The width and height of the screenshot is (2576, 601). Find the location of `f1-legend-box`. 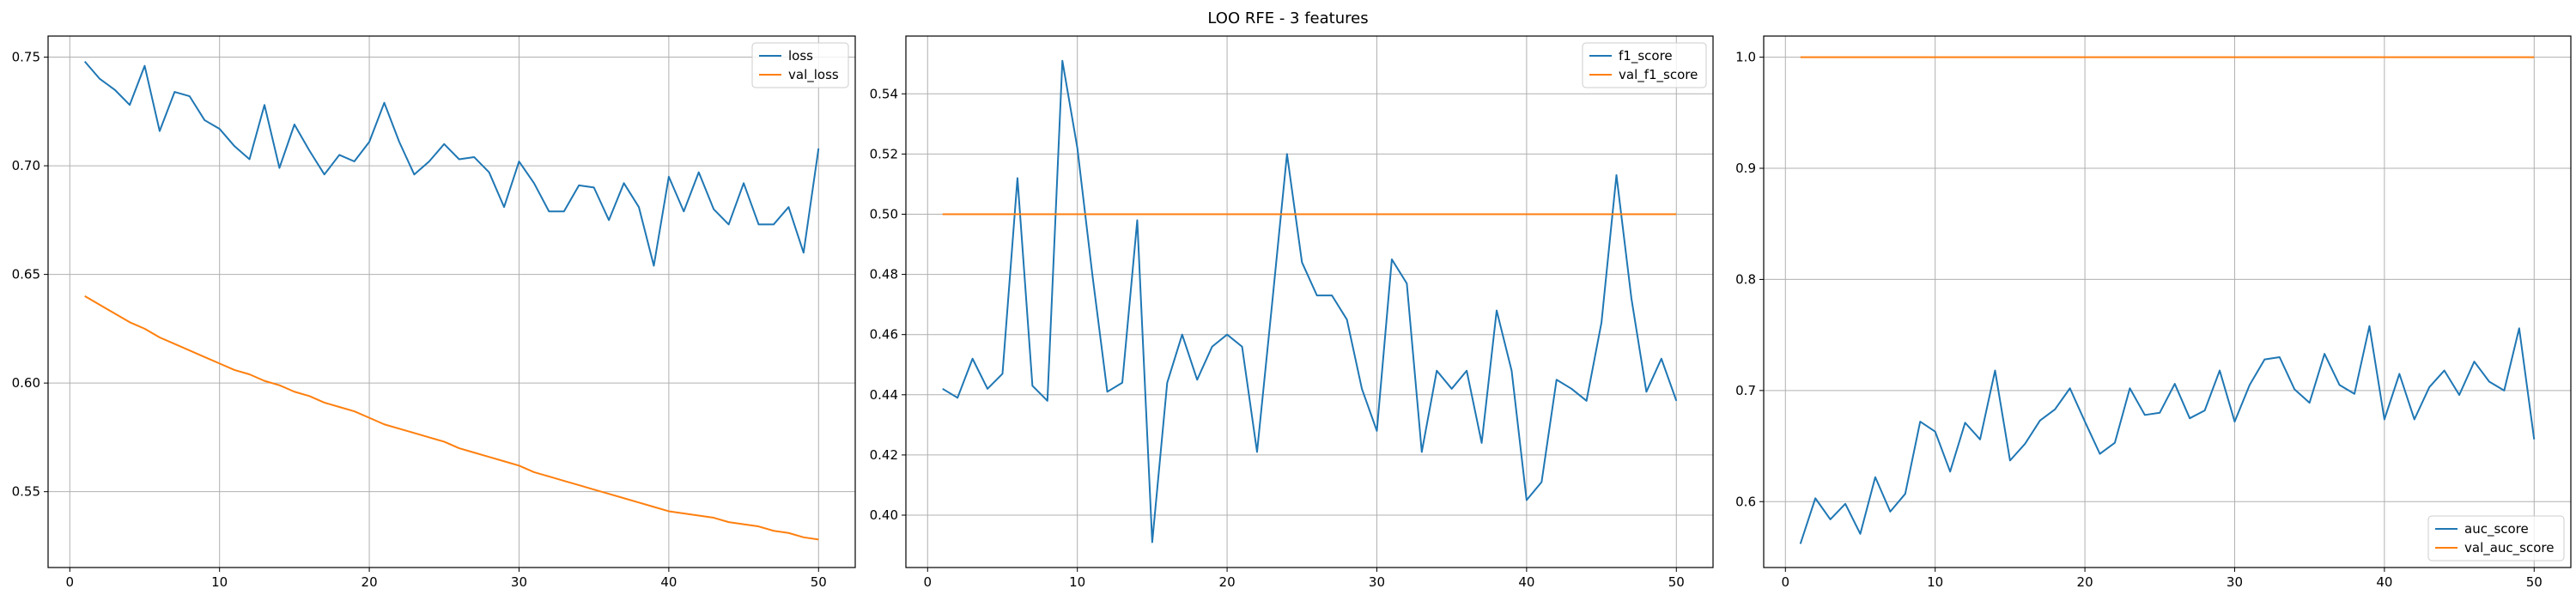

f1-legend-box is located at coordinates (1645, 65).